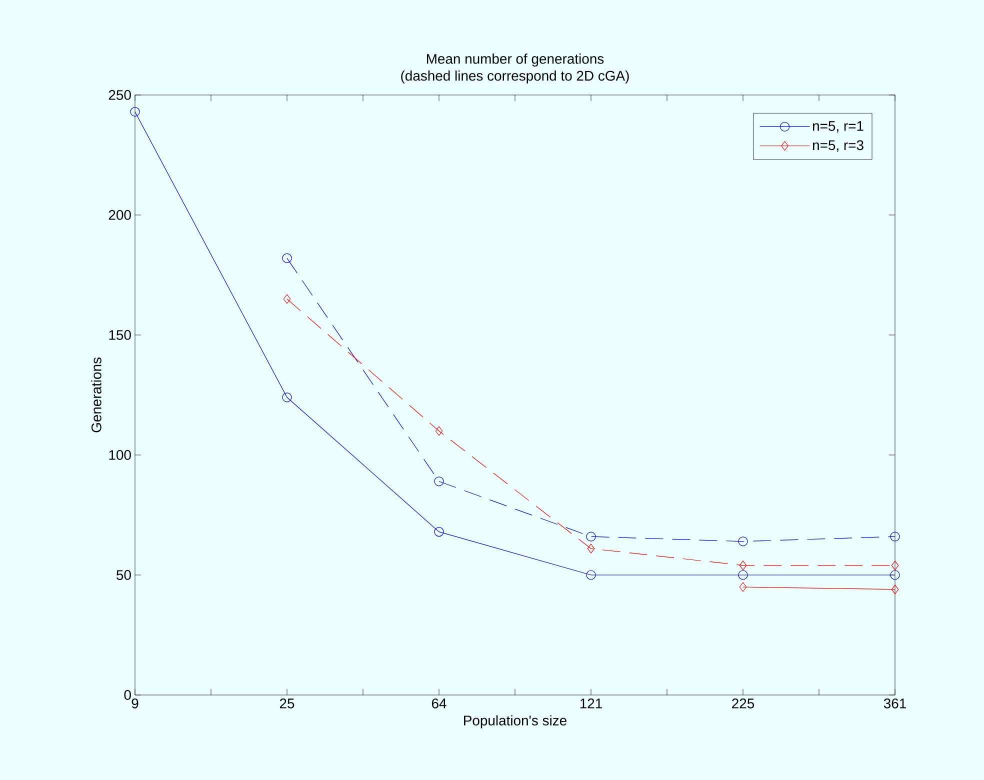 The height and width of the screenshot is (780, 984). I want to click on x-axis-title: Population's size, so click(515, 721).